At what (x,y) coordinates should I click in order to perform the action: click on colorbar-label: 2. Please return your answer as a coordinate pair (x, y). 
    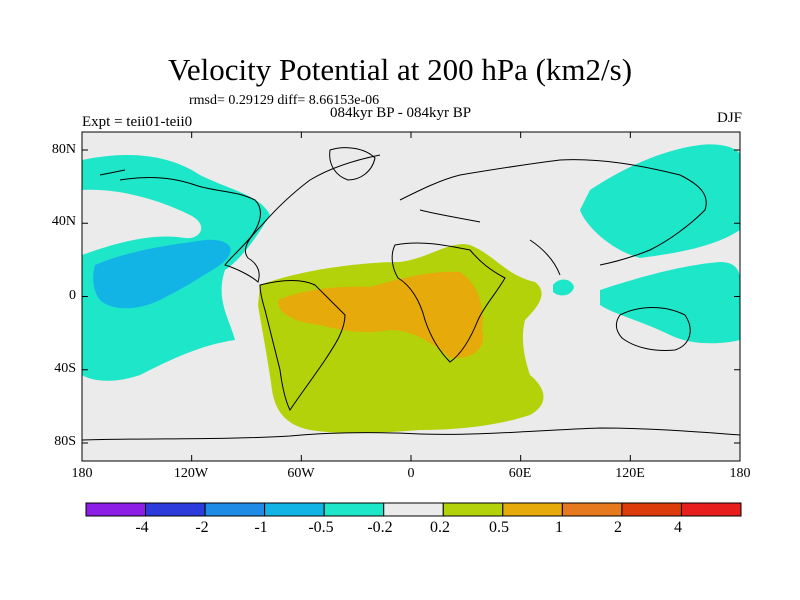
    Looking at the image, I should click on (618, 527).